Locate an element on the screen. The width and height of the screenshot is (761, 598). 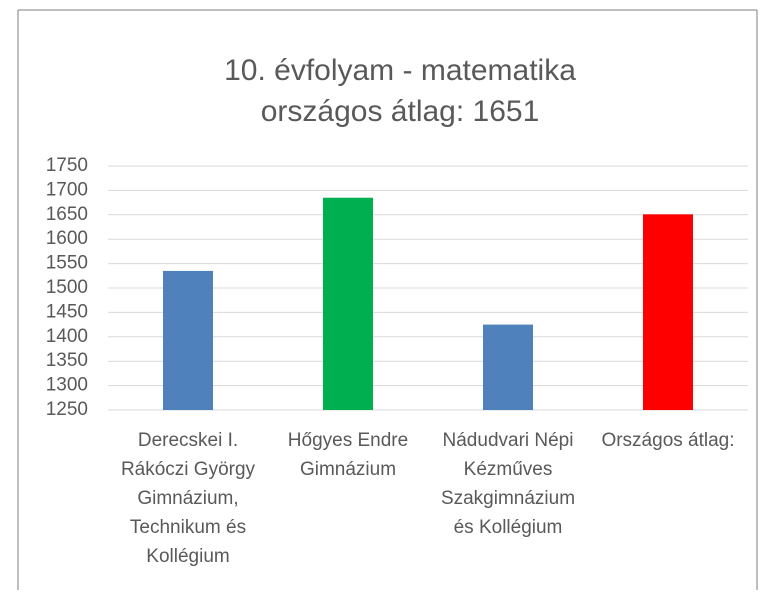
x-tick-label: Országos átlag: is located at coordinates (668, 440).